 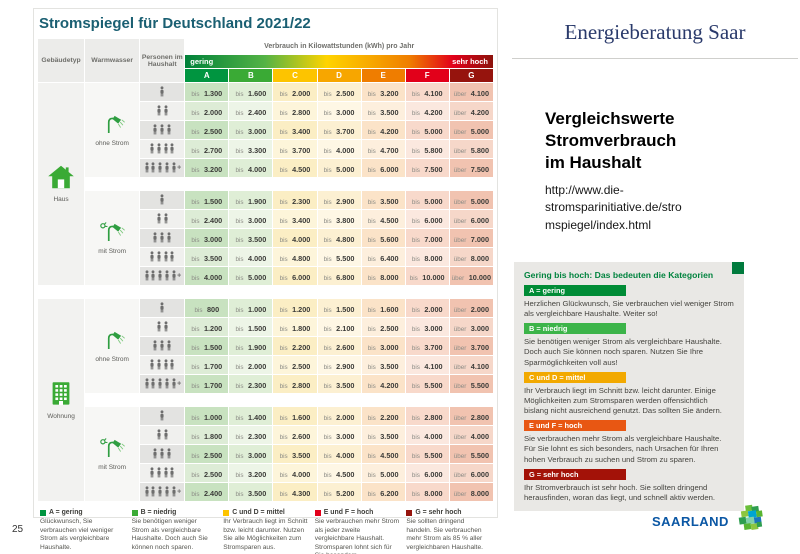 What do you see at coordinates (471, 454) in the screenshot?
I see `value-cell-G: über 5.500` at bounding box center [471, 454].